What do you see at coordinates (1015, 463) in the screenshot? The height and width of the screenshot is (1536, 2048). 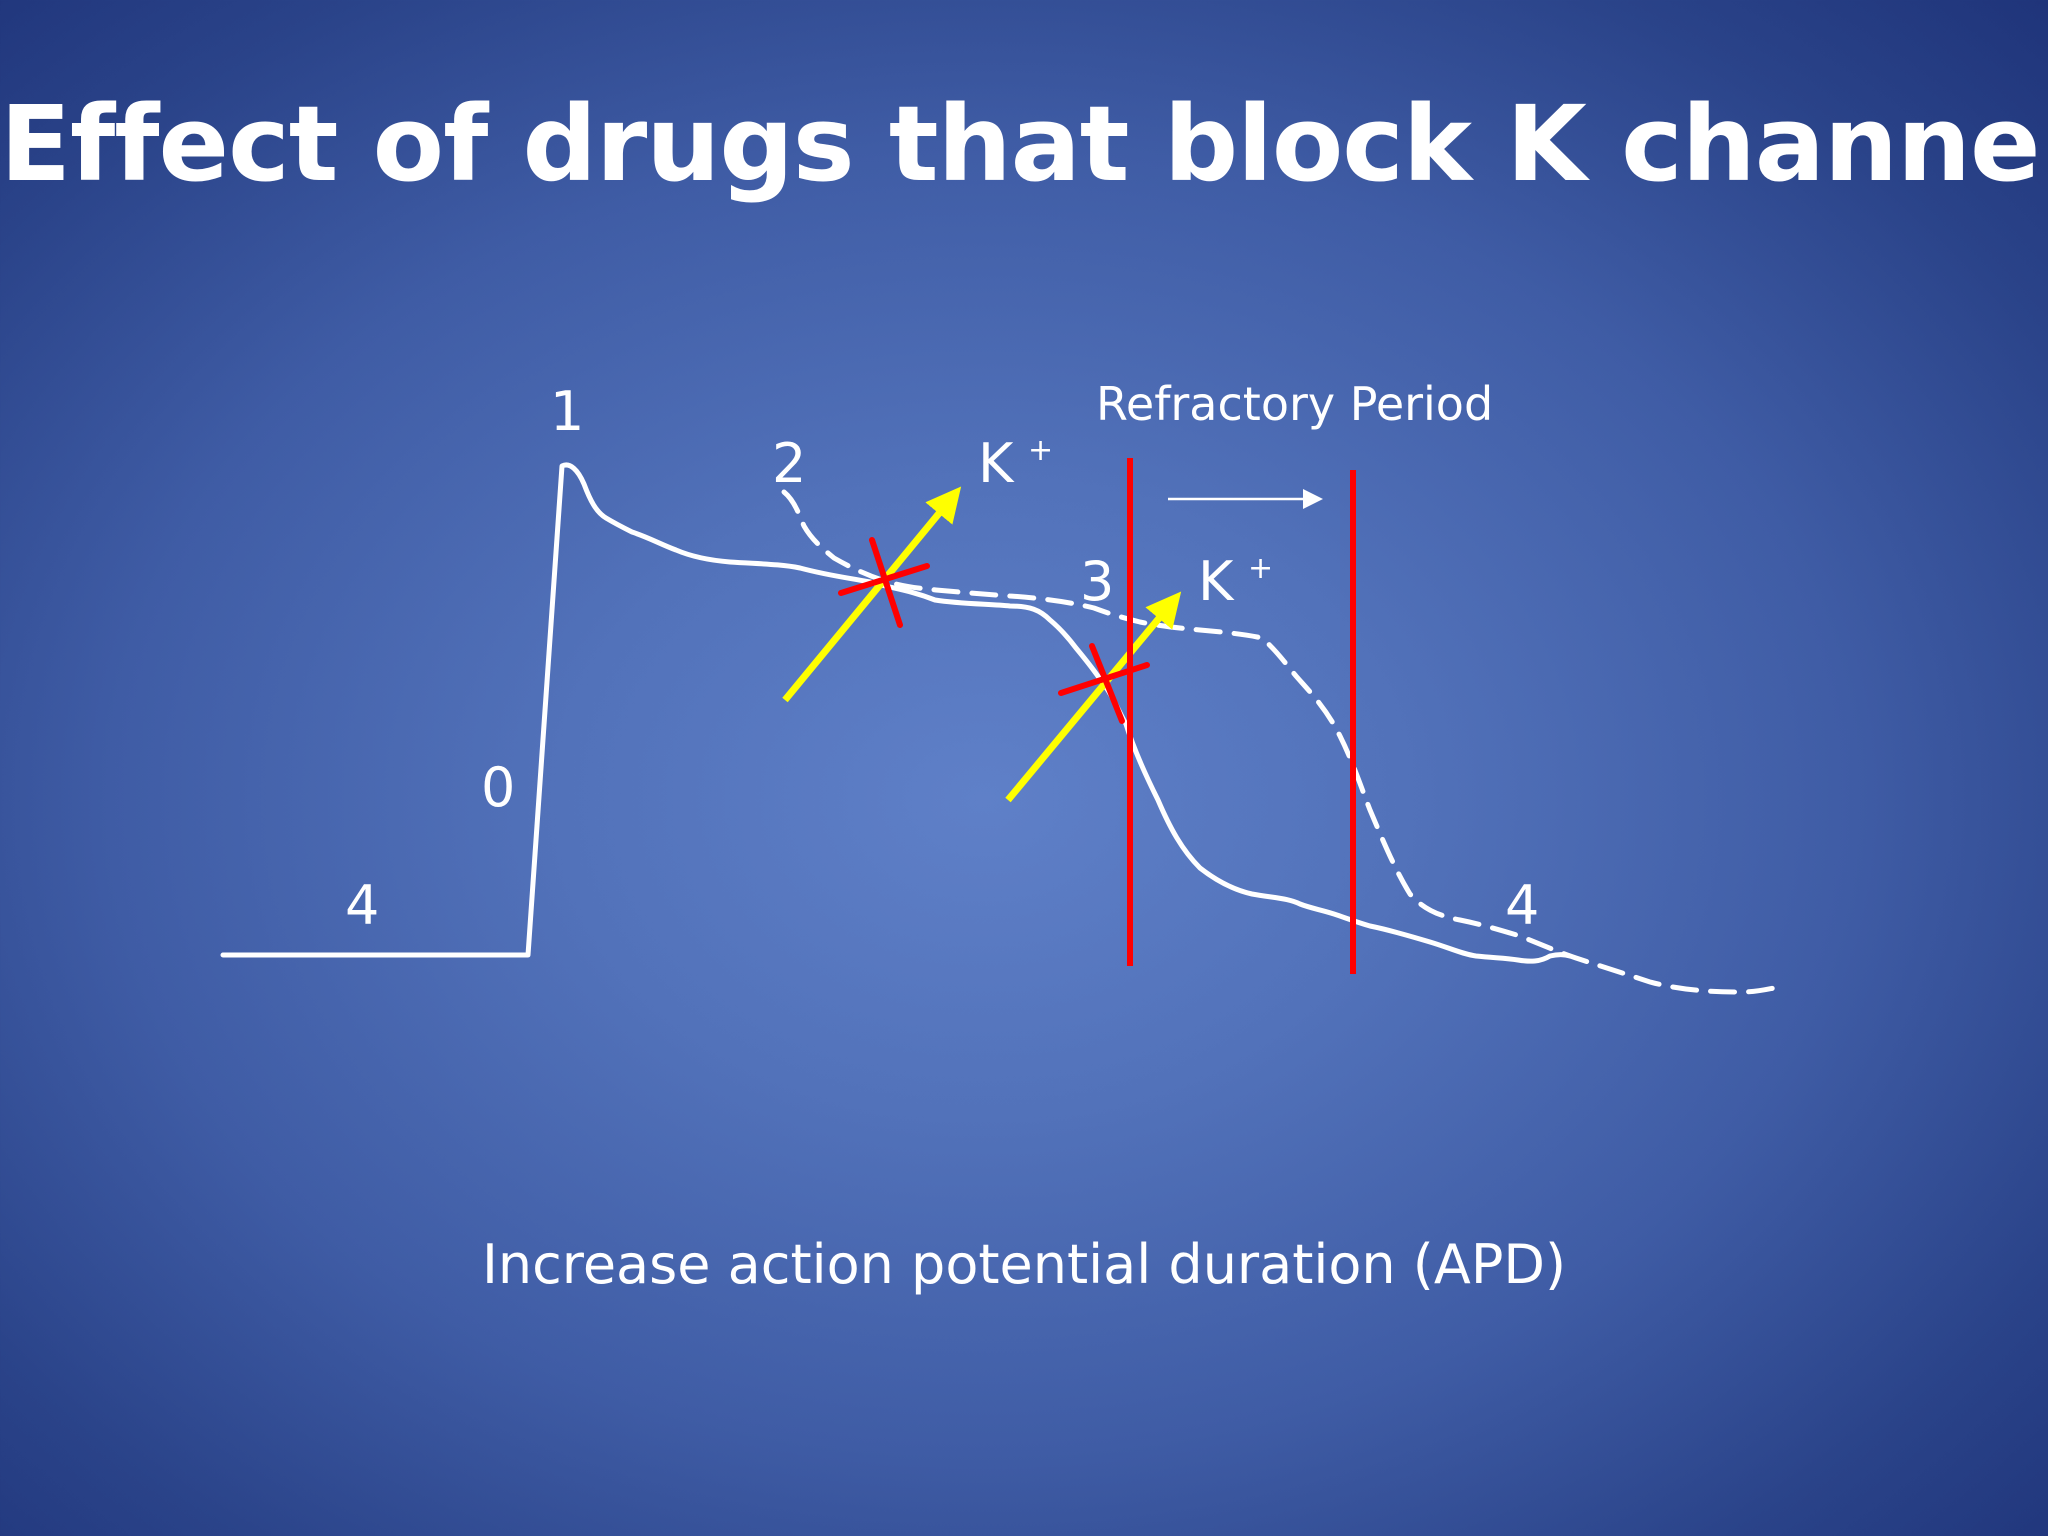 I see `k-ion-label-phase-2: K +` at bounding box center [1015, 463].